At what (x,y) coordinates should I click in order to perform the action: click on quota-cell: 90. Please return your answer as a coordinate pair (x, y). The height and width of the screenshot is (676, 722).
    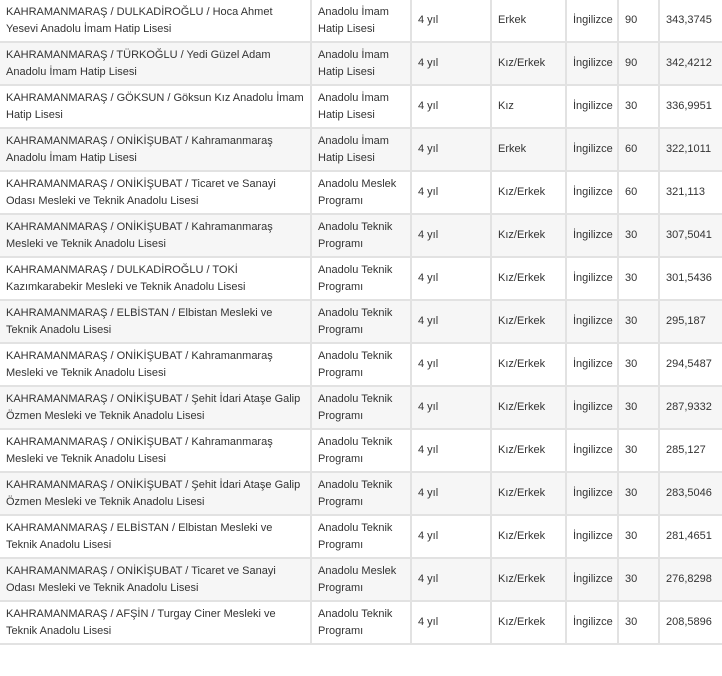
    Looking at the image, I should click on (638, 21).